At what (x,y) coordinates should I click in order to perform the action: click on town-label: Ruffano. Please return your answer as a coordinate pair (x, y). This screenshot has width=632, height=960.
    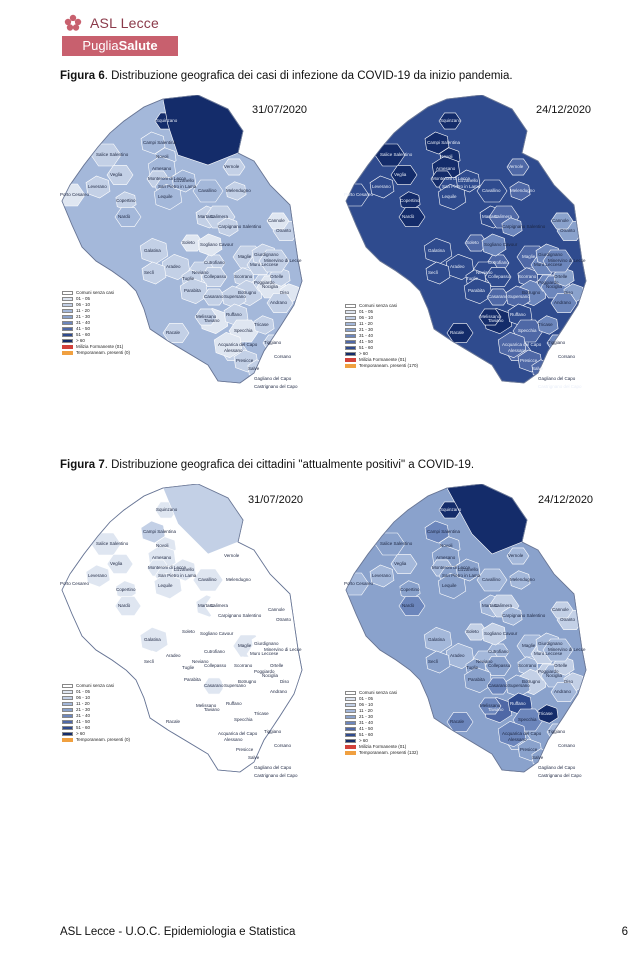
    Looking at the image, I should click on (234, 703).